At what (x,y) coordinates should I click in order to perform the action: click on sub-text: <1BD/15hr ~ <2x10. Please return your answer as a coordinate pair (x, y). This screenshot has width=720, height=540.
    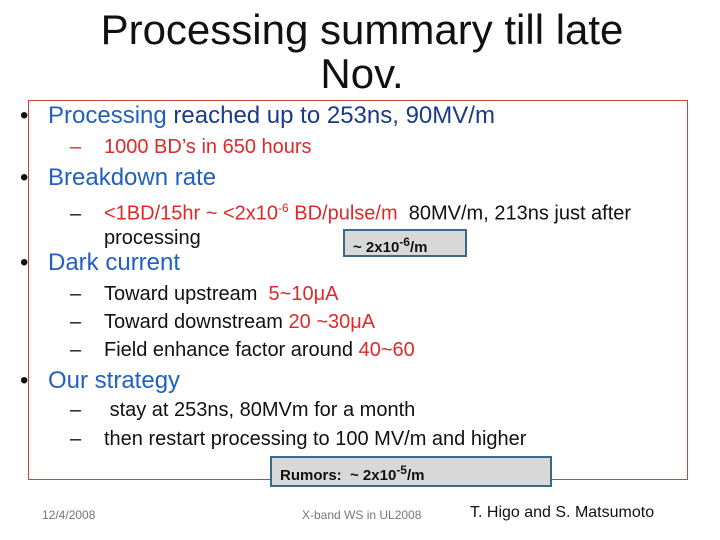
    Looking at the image, I should click on (191, 213).